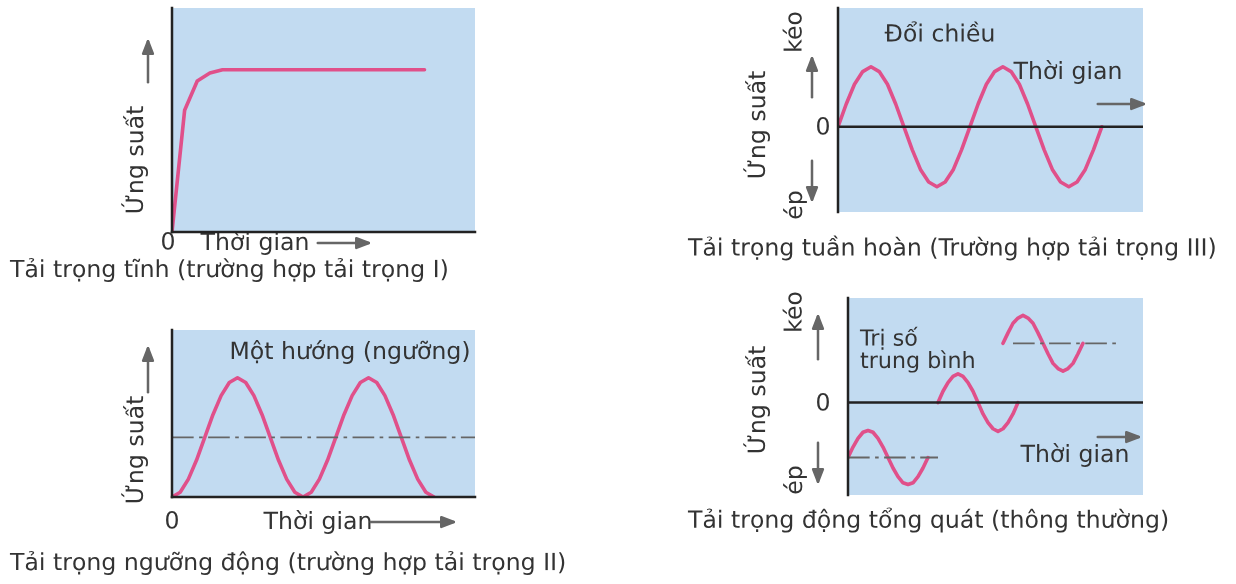  I want to click on text: Tải trọng tuần hoàn (Trường hợp tải trọng III), so click(951, 248).